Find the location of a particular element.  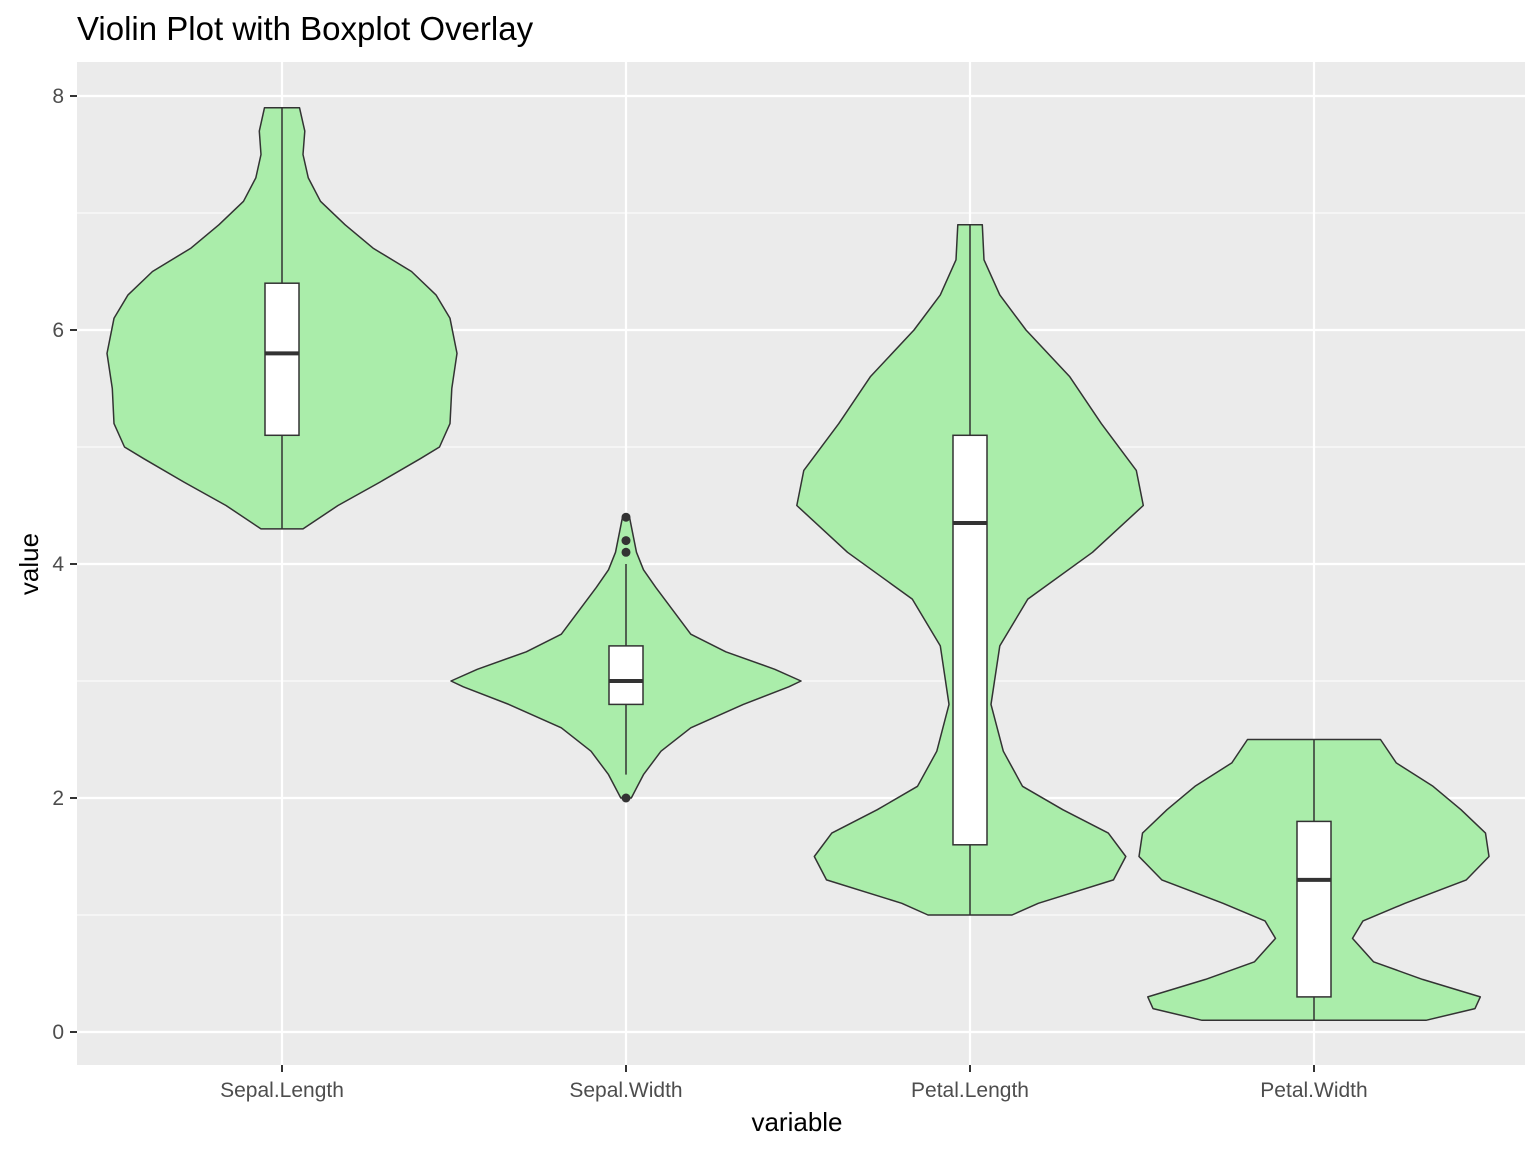

chart-title: Violin Plot with Boxplot Overlay is located at coordinates (305, 28).